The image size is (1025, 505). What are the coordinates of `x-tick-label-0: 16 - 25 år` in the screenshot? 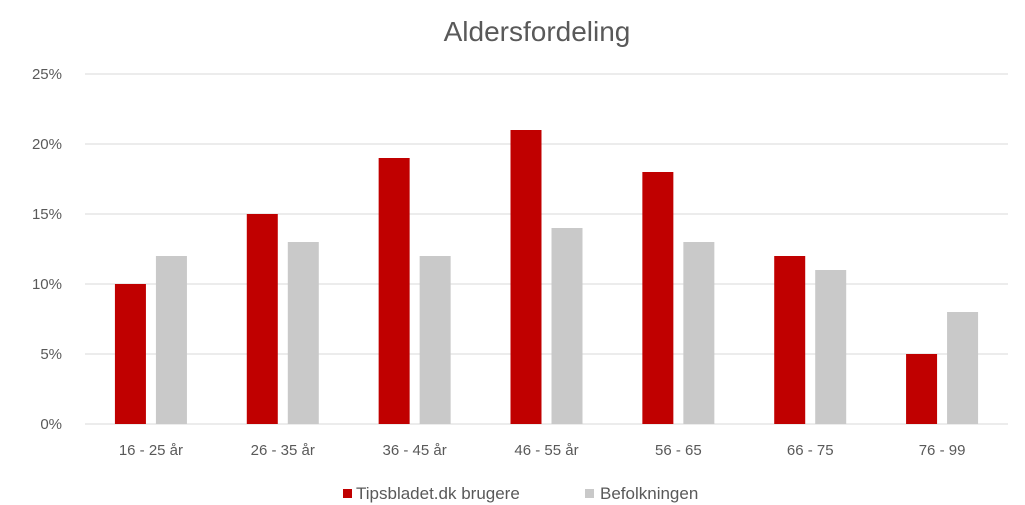 It's located at (151, 450).